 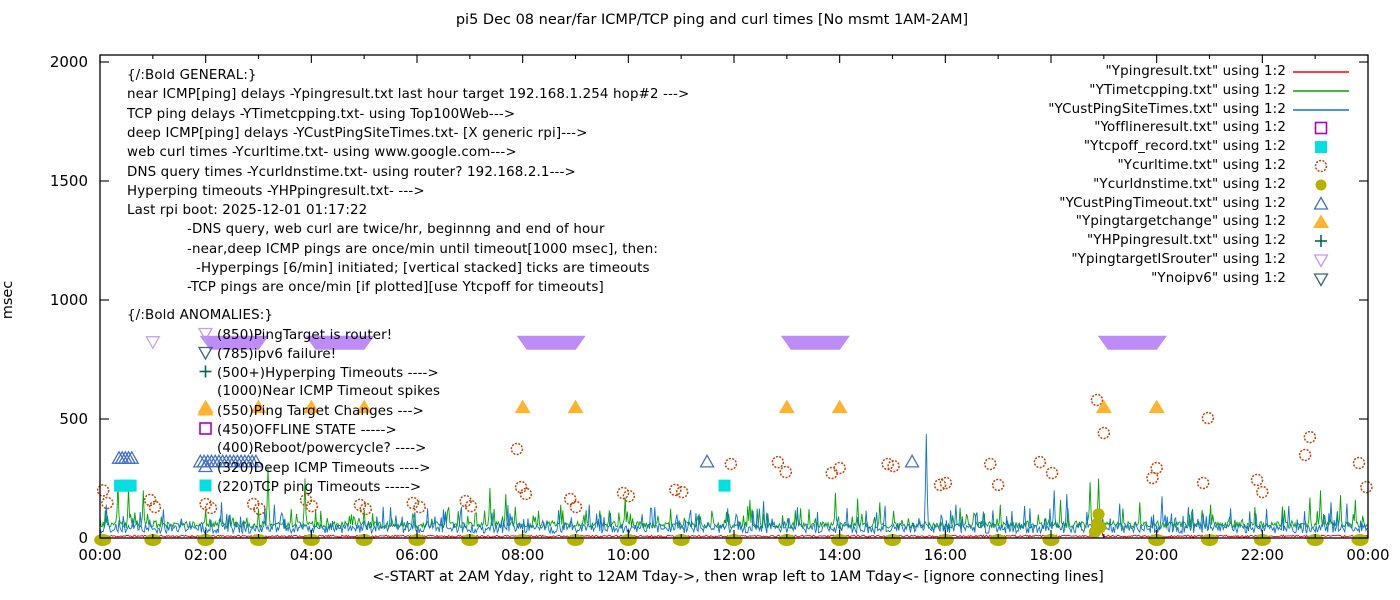 I want to click on general-annotation-line: Last rpi boot: 2025-12-01 01:17:22, so click(x=247, y=211).